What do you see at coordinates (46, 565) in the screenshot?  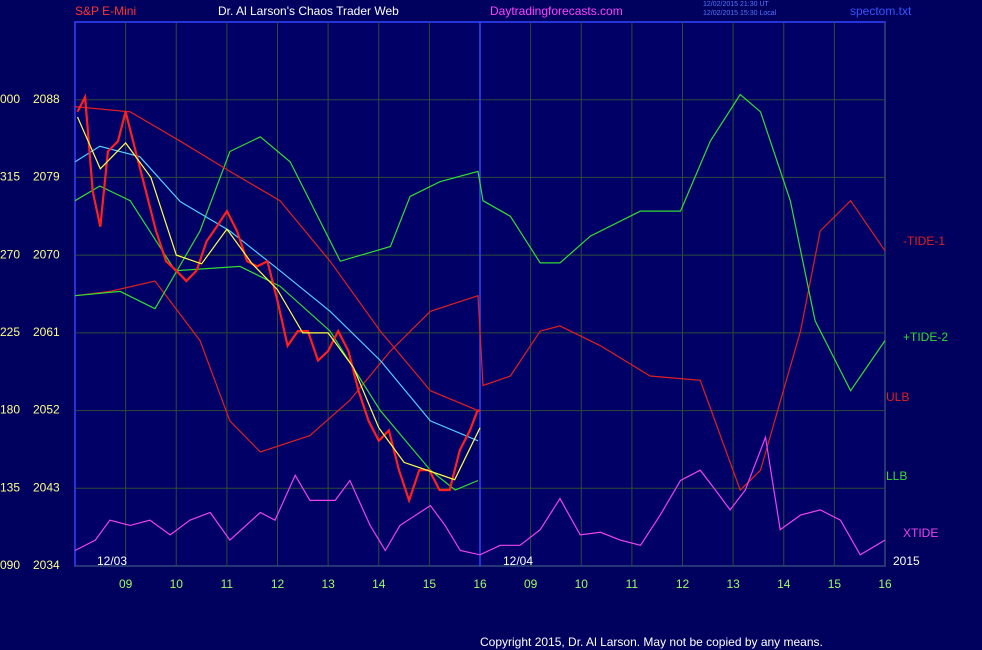 I see `y-tick-label: 2034` at bounding box center [46, 565].